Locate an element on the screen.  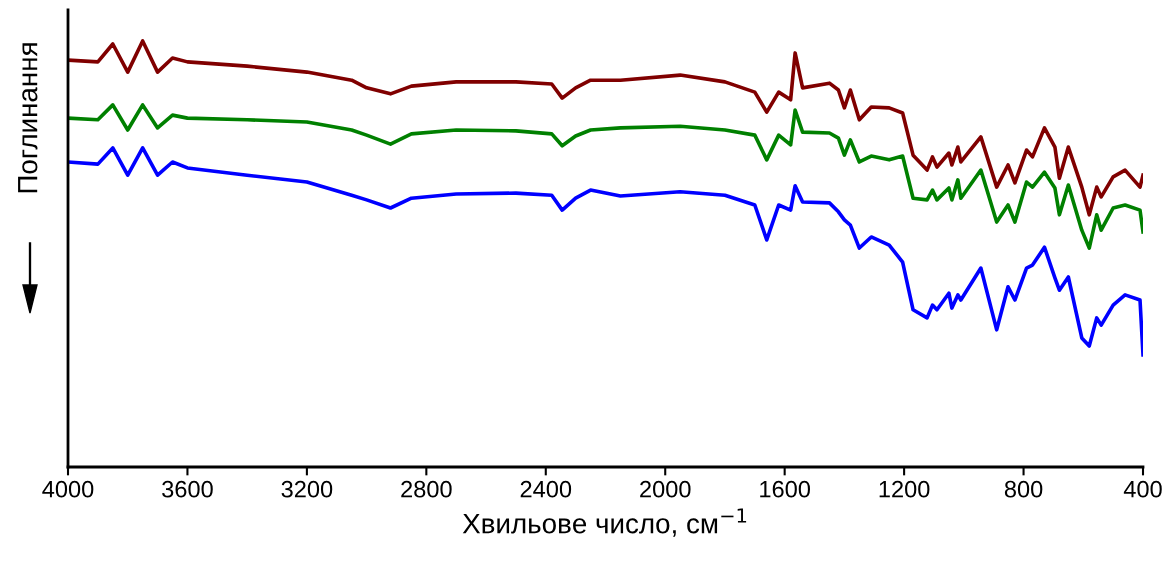
x-tick-label: 2000 is located at coordinates (665, 489).